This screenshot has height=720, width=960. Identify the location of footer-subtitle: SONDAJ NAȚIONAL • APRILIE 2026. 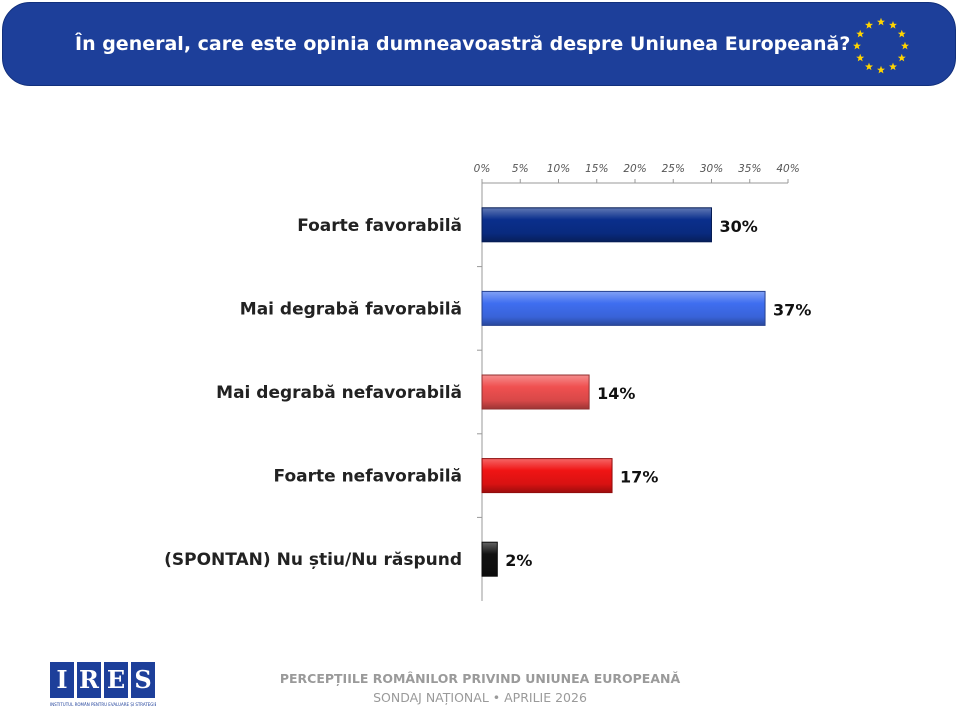
(480, 697).